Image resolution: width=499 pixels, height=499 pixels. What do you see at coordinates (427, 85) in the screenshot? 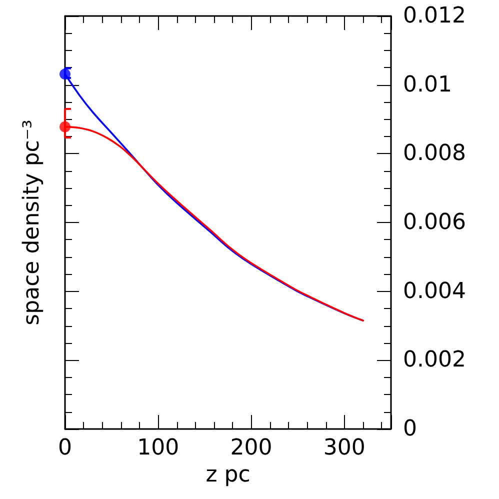
I see `y-tick-label: 0.01` at bounding box center [427, 85].